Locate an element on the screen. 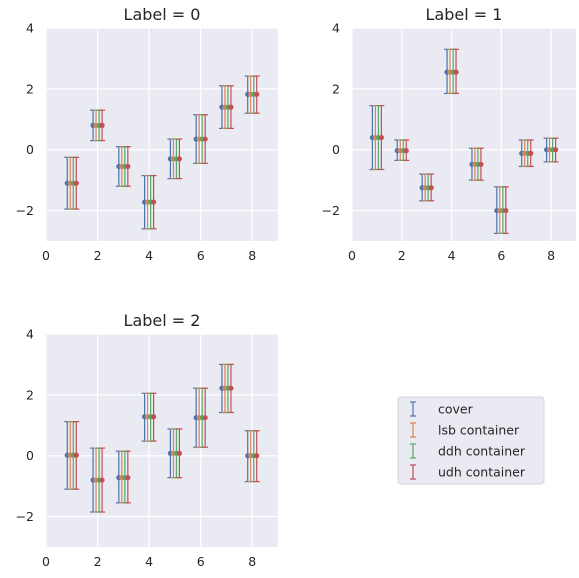  legend-label: cover is located at coordinates (456, 409).